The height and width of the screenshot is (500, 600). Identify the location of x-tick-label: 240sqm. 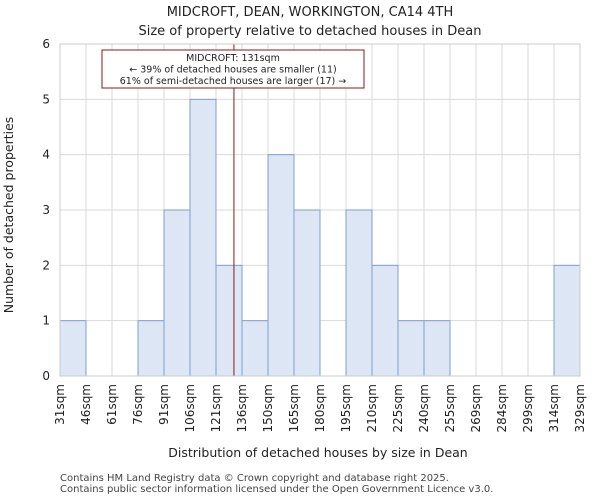
(424, 408).